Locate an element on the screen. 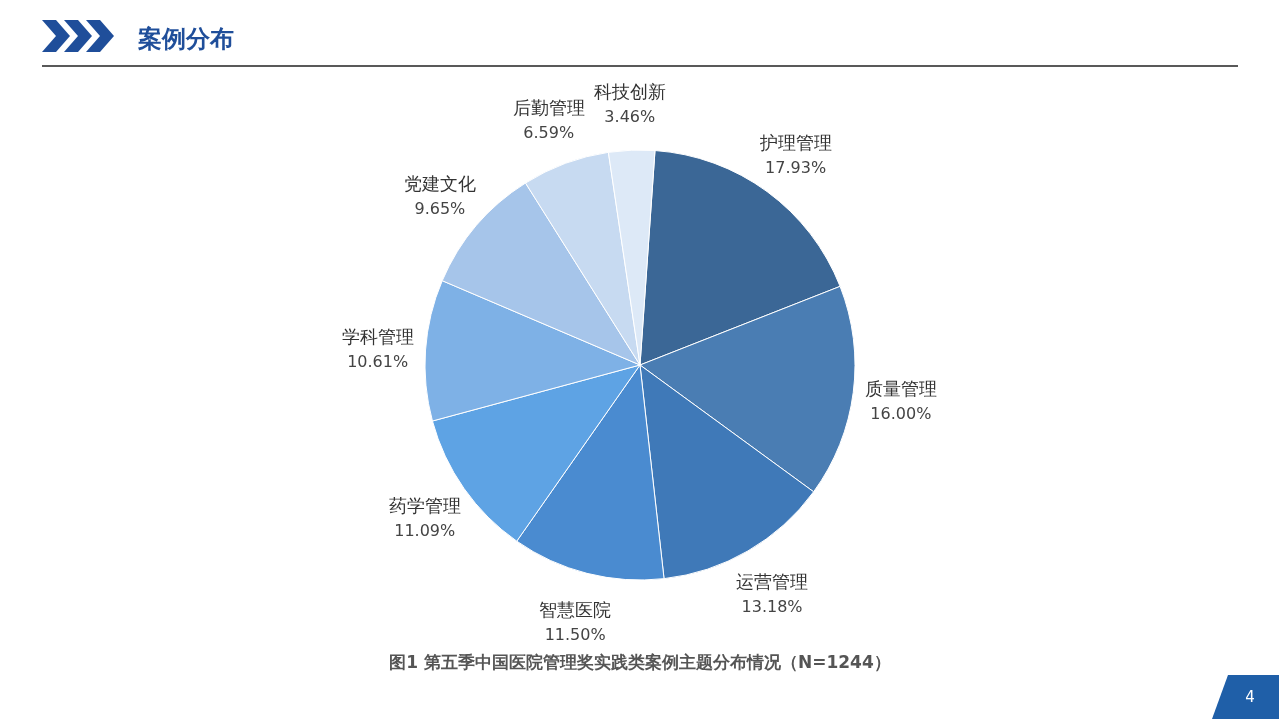  data-label: 11.50% is located at coordinates (575, 634).